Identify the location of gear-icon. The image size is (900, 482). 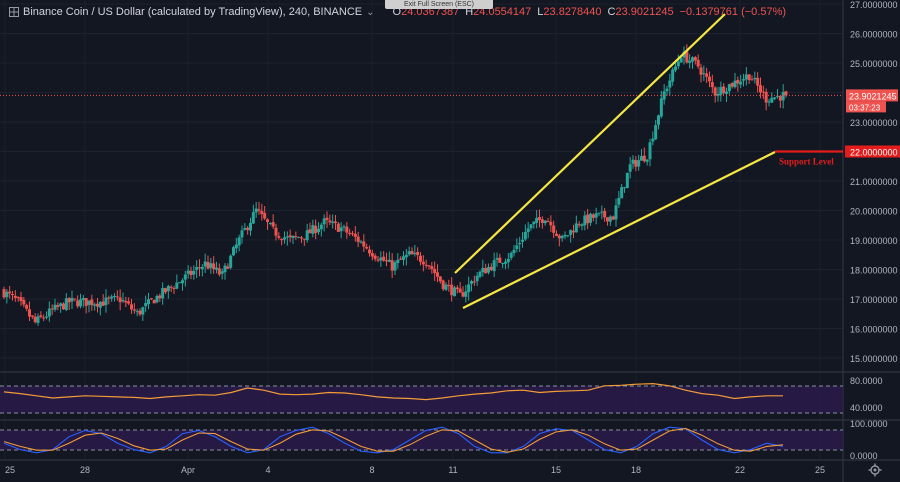
(875, 470).